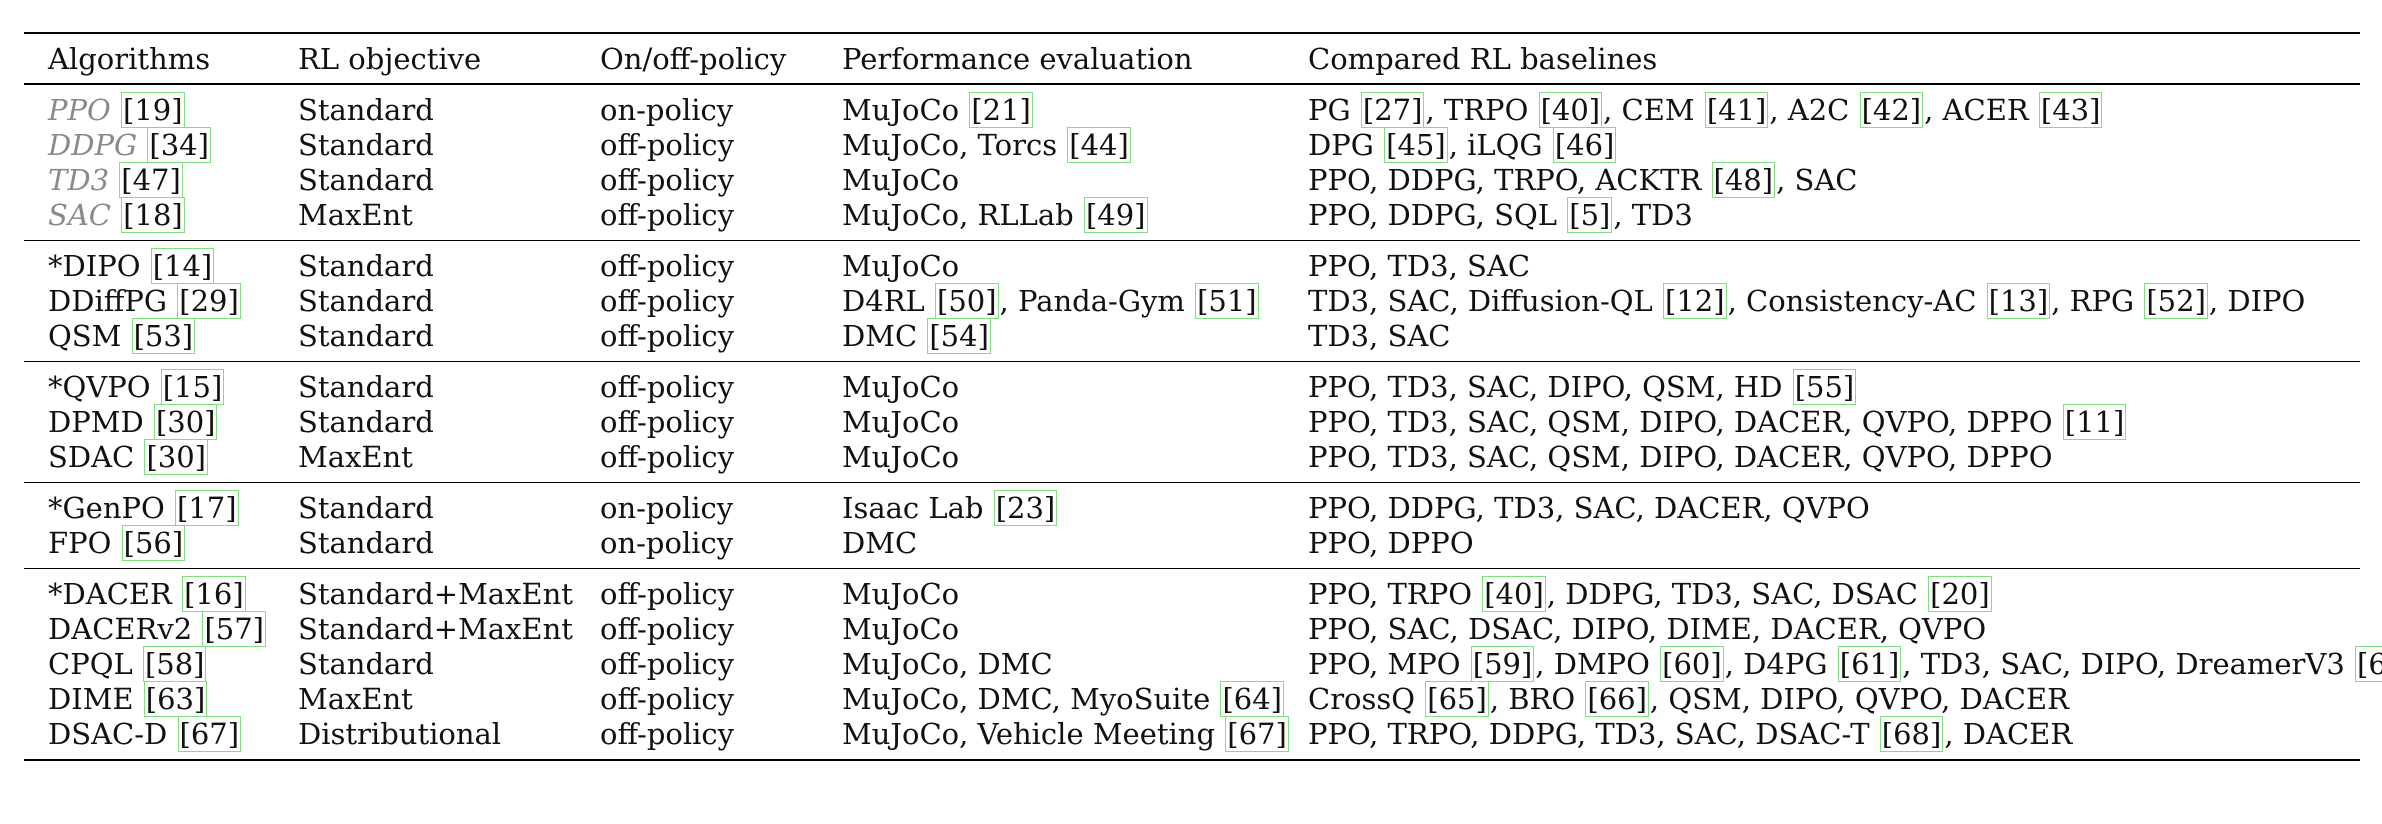  I want to click on algorithm-name: PPO, so click(79, 110).